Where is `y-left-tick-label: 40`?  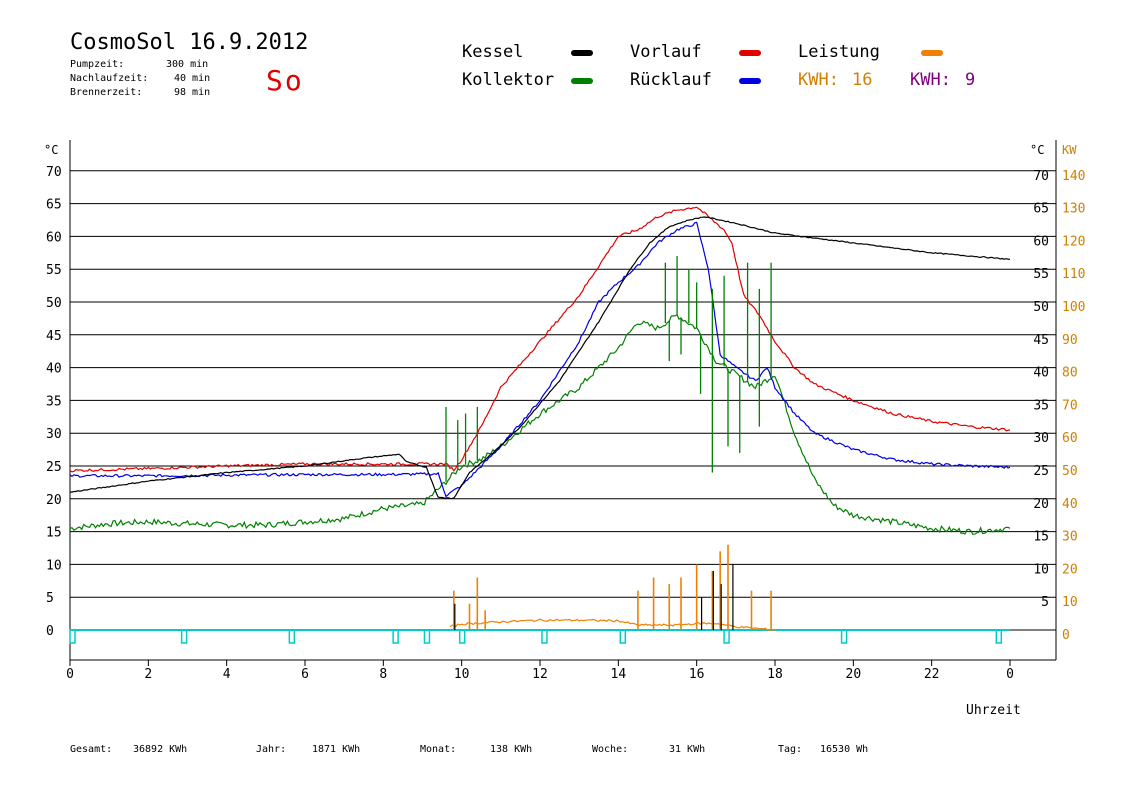 y-left-tick-label: 40 is located at coordinates (54, 369).